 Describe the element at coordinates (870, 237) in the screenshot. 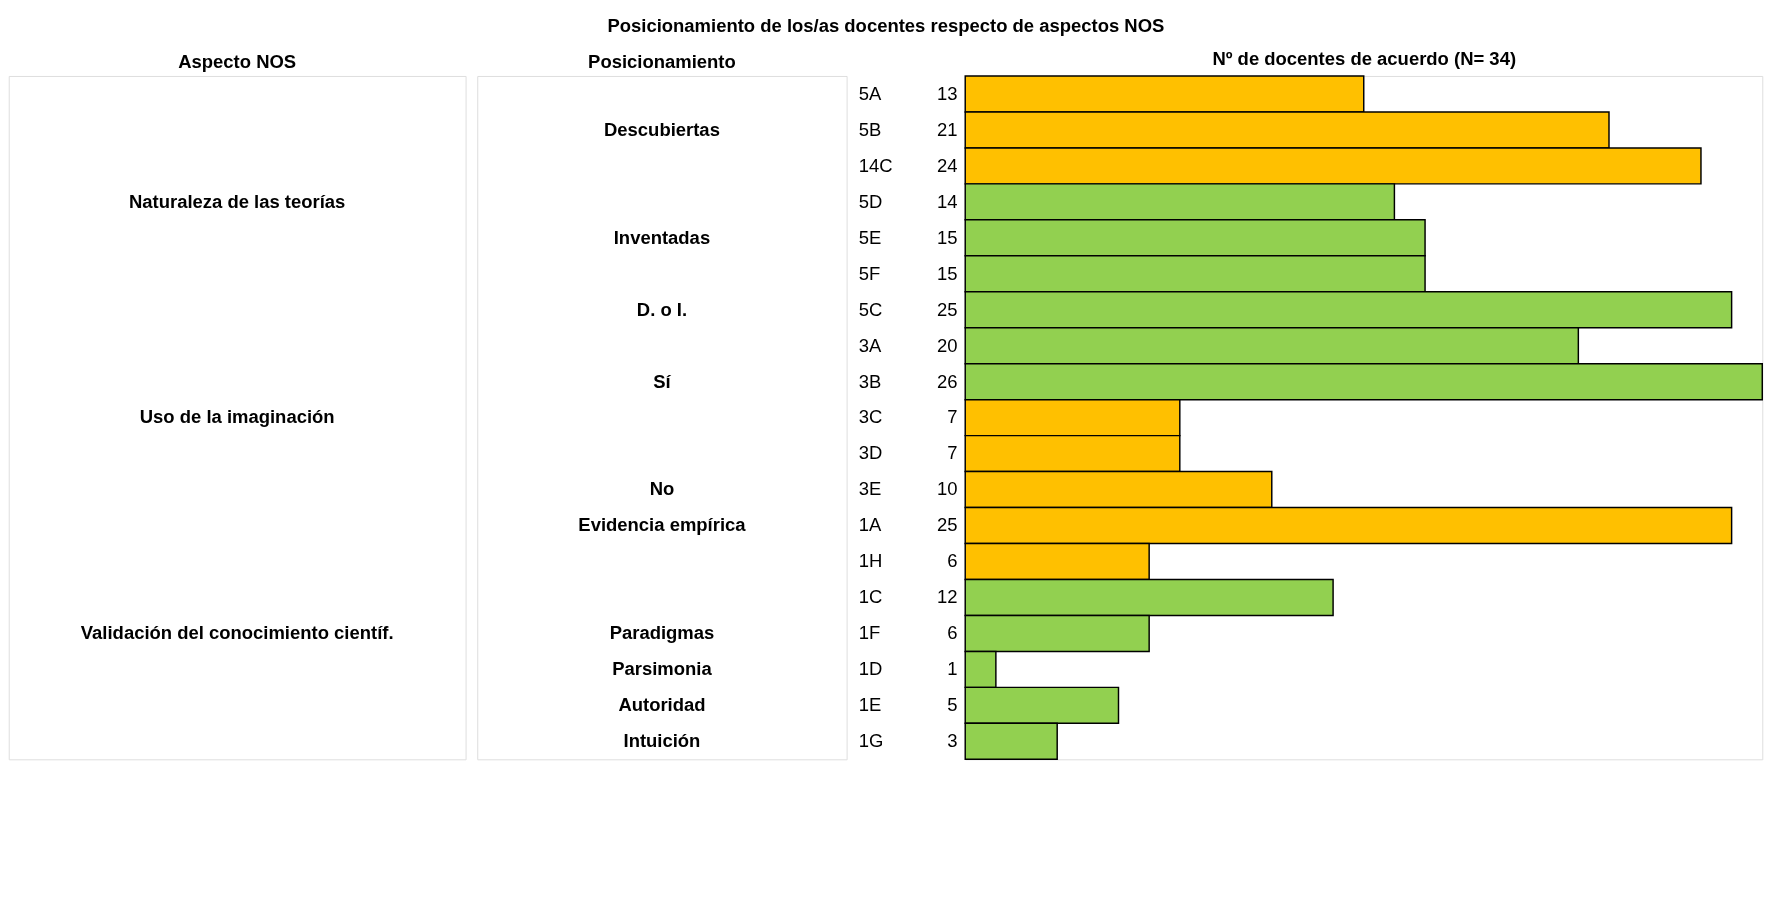

I see `y-tick-label: 5E` at that location.